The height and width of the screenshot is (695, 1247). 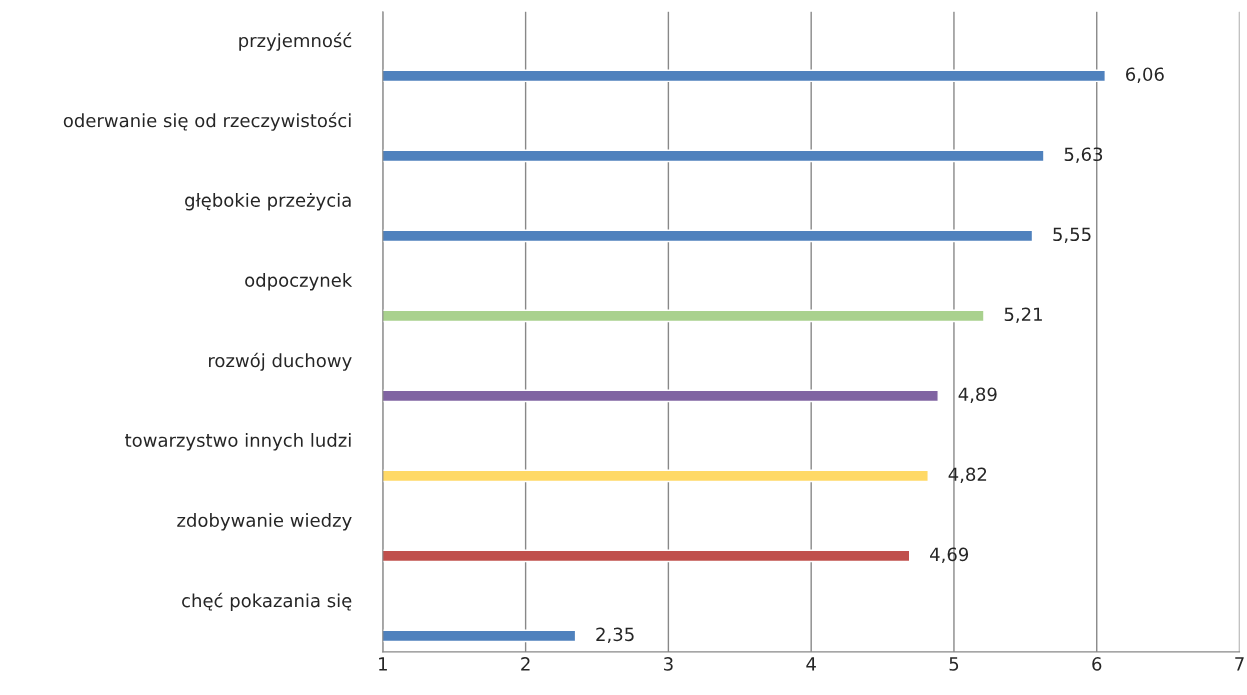 I want to click on x-tick-label: 2, so click(x=525, y=664).